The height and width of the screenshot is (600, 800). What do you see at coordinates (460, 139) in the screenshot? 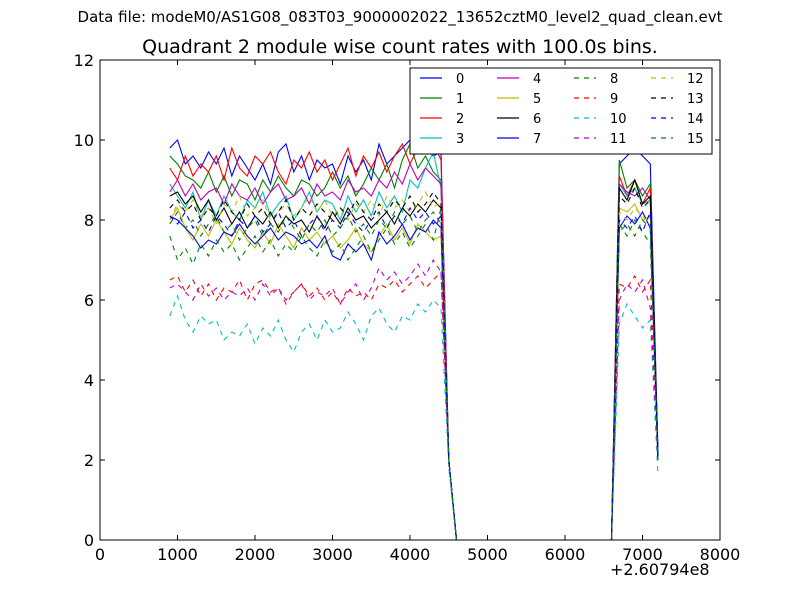
I see `legend-label-3: 3` at bounding box center [460, 139].